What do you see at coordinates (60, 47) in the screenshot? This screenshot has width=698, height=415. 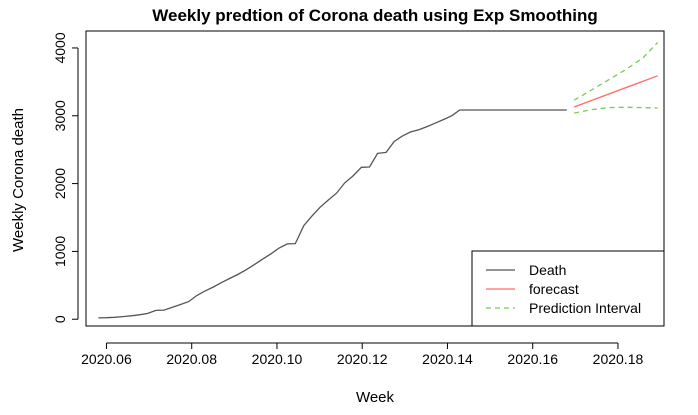 I see `y-tick-label: 4000` at bounding box center [60, 47].